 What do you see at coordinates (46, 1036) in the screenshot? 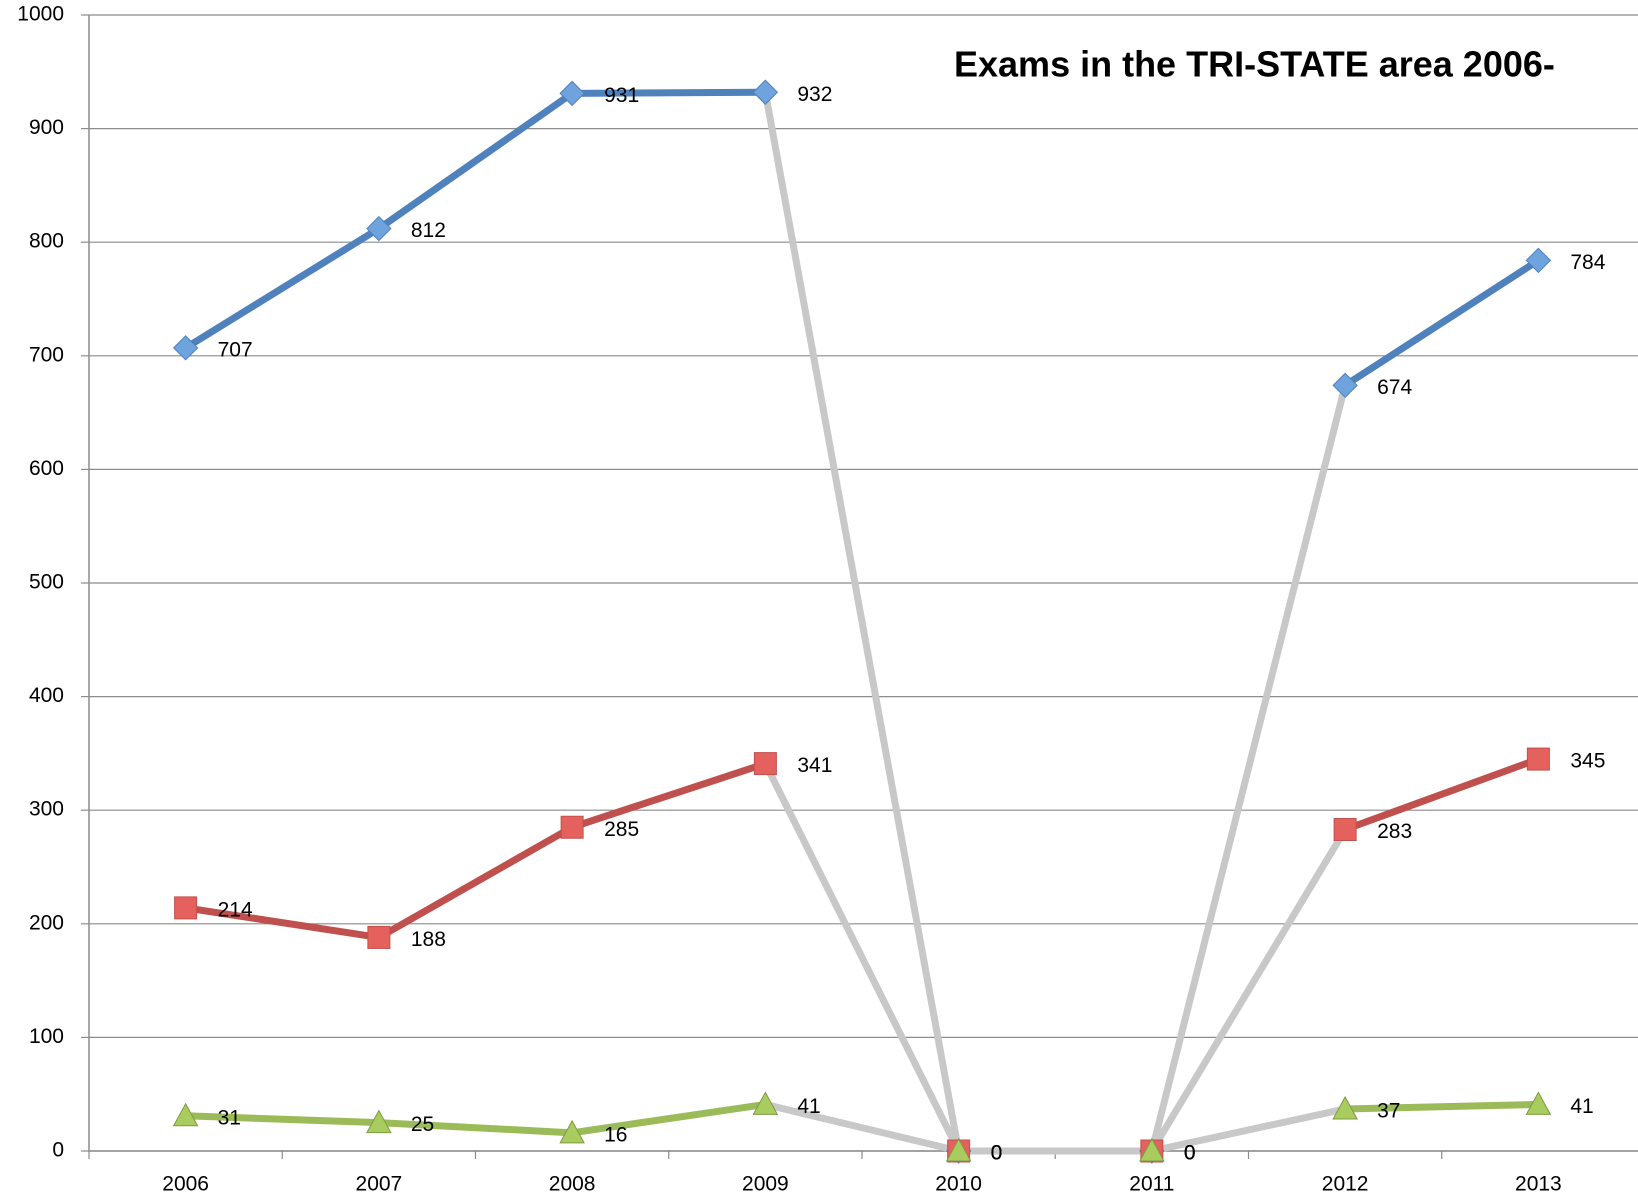
I see `y-tick-label: 100` at bounding box center [46, 1036].